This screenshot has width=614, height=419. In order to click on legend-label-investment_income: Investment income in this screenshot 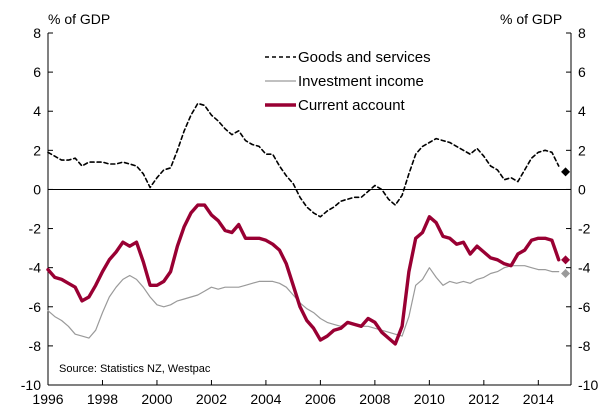, I will do `click(361, 81)`.